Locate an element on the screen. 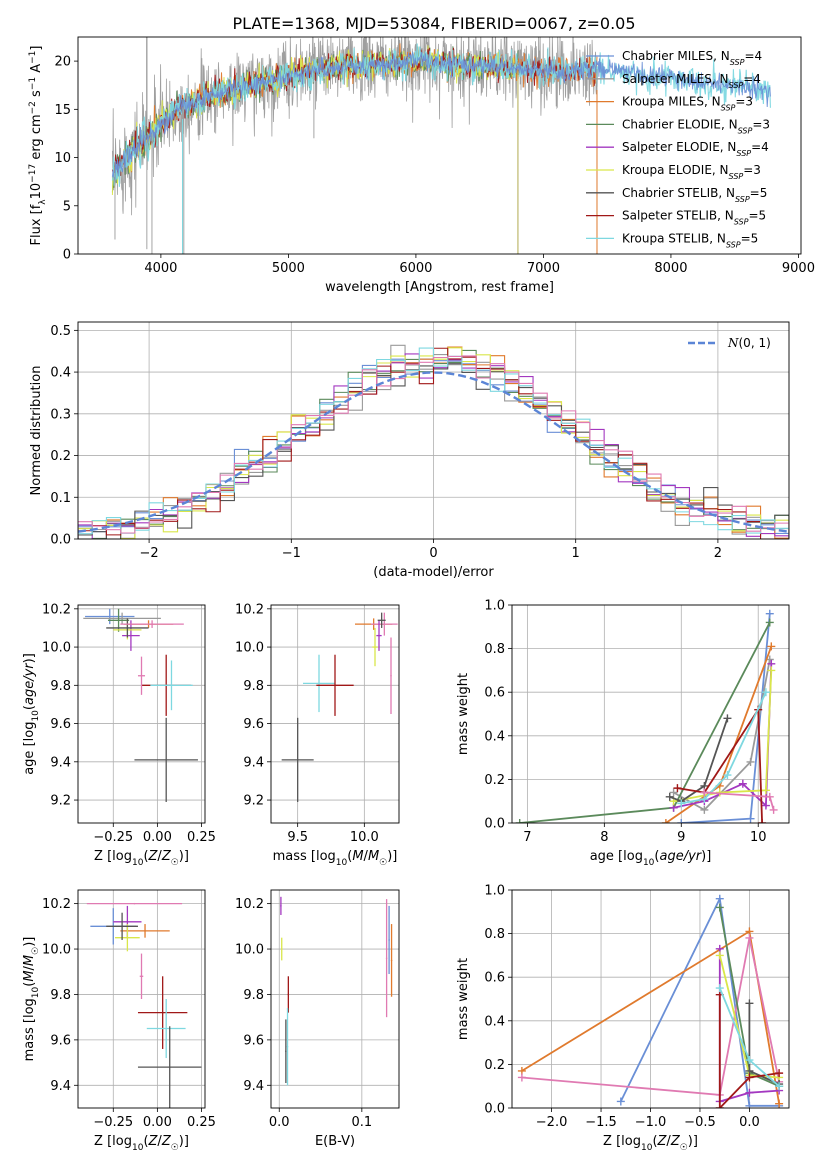  y-tick-label: 0.1 is located at coordinates (60, 498).